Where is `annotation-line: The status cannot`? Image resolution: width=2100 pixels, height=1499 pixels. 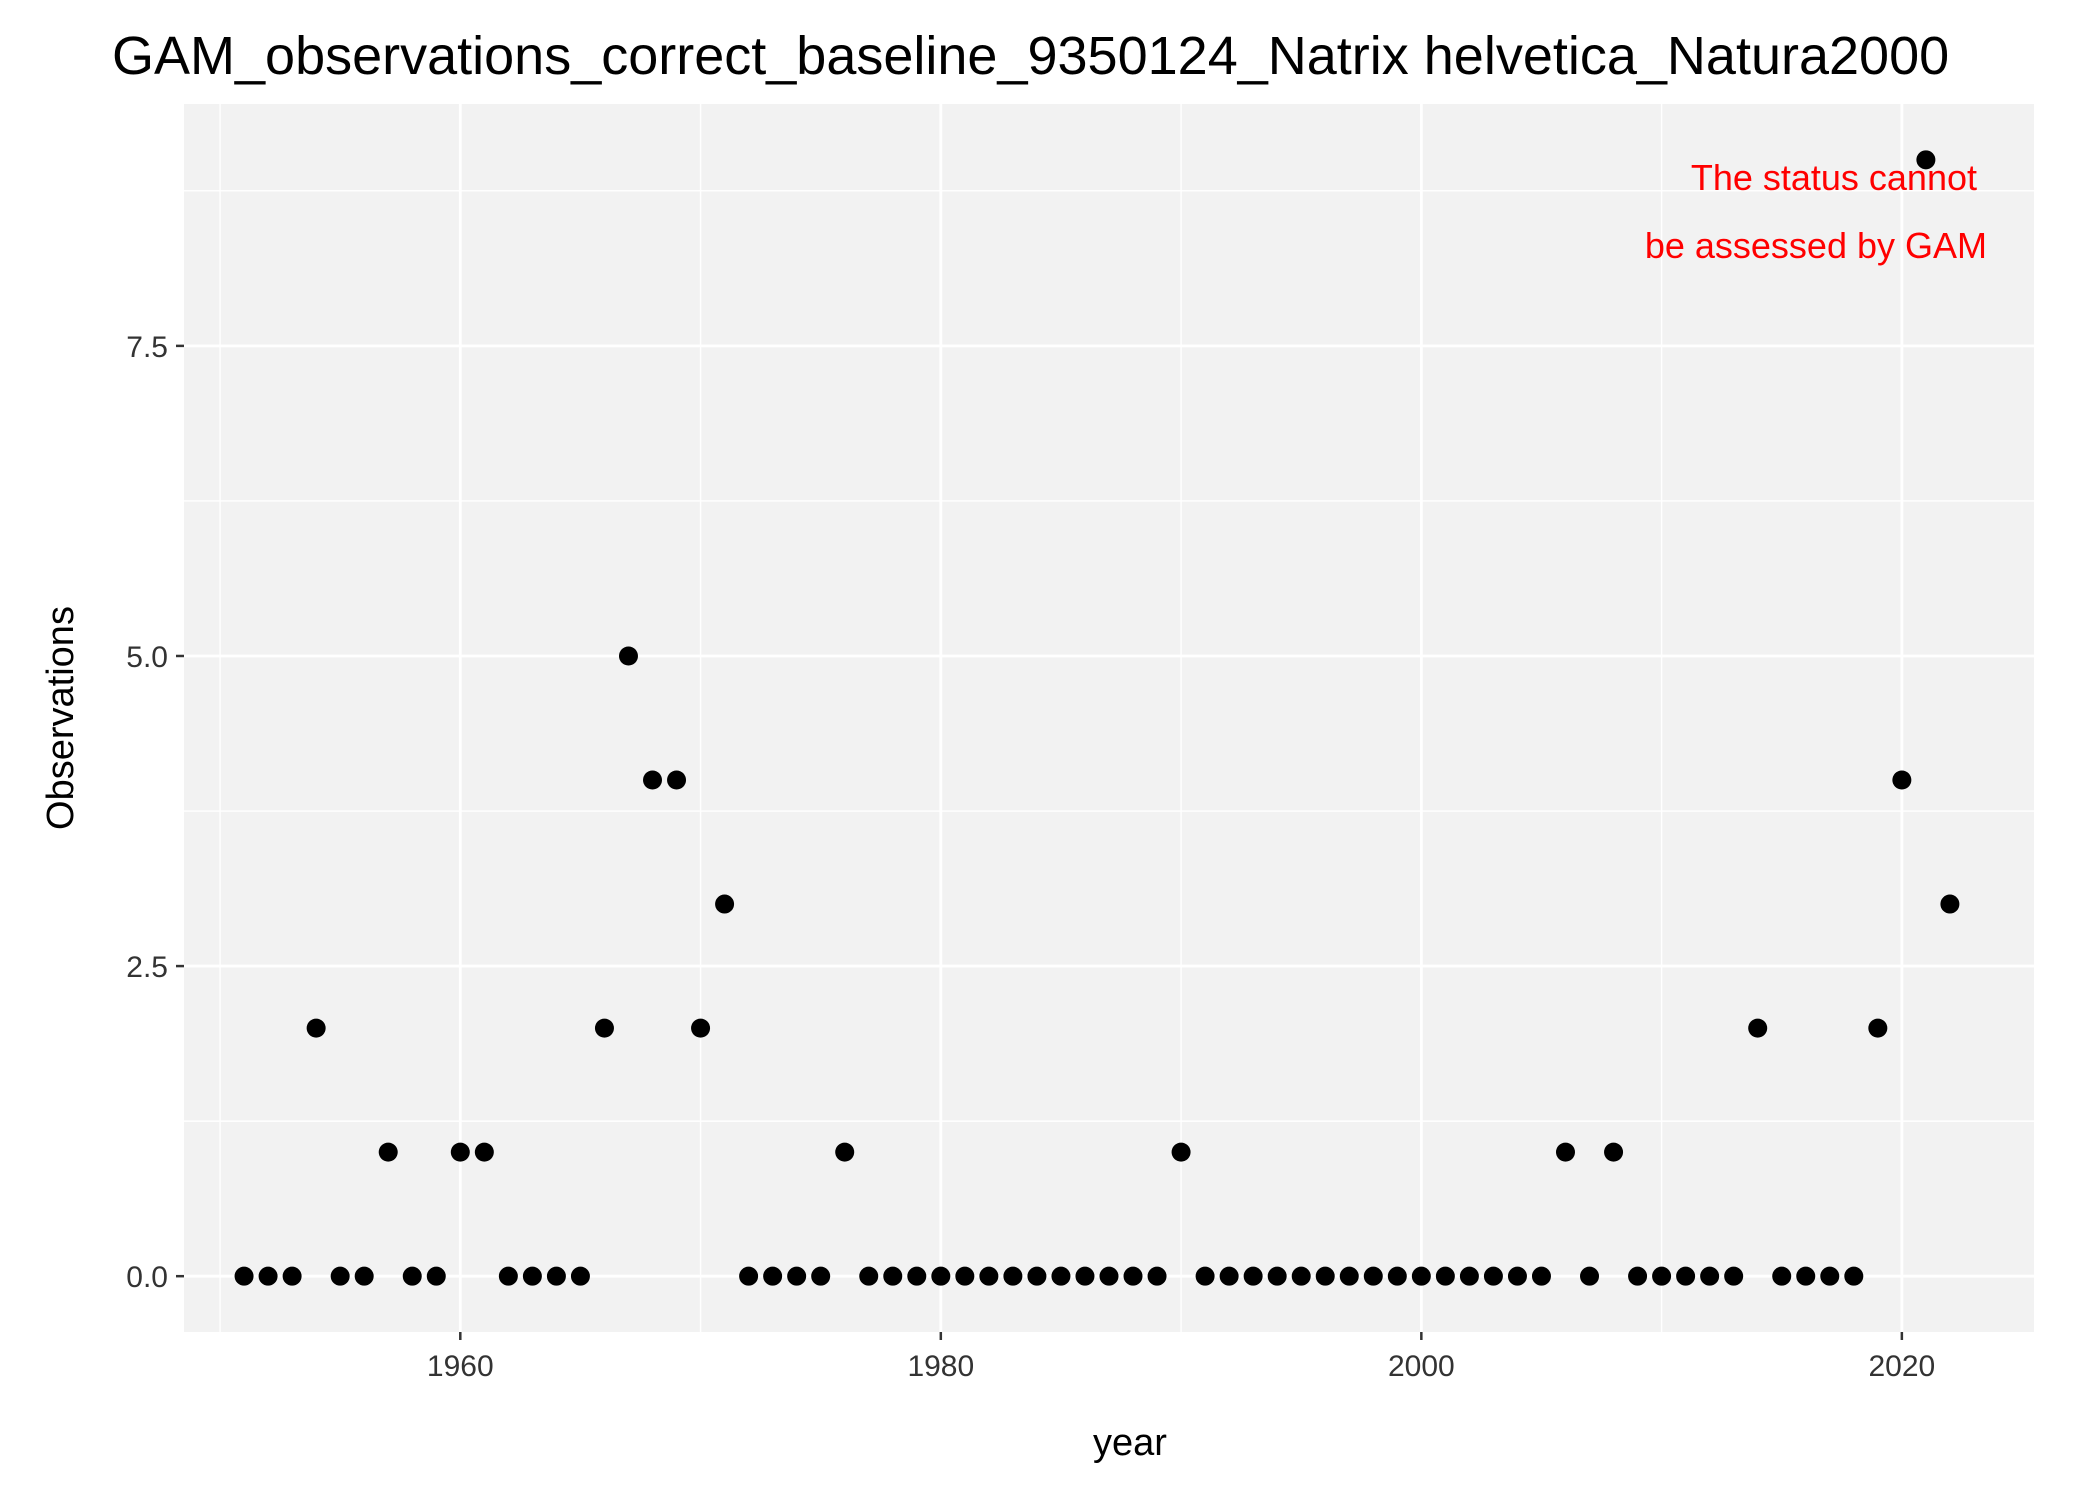
annotation-line: The status cannot is located at coordinates (1834, 177).